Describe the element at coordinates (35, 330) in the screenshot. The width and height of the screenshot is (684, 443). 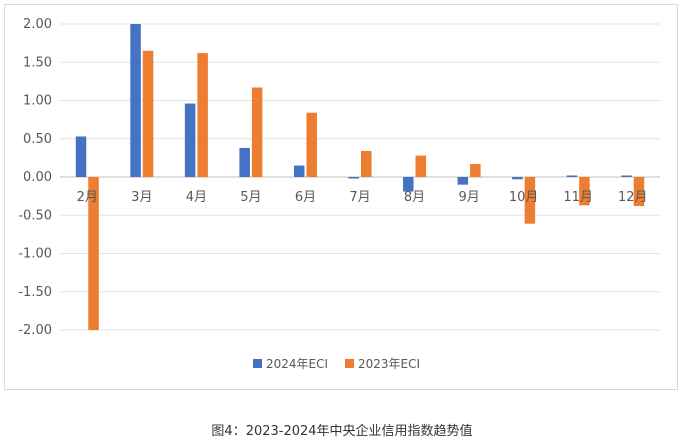
I see `y-tick-label: -2.00` at that location.